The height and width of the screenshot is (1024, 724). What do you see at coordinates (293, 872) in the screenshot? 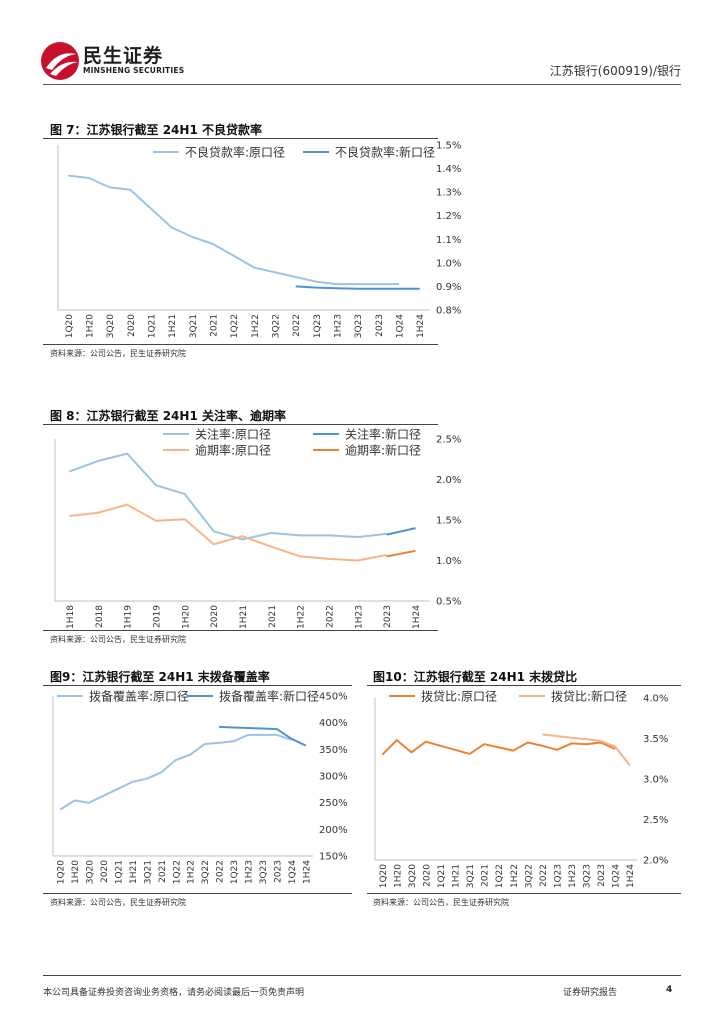
I see `fig9-x-tick-label: 1Q24` at bounding box center [293, 872].